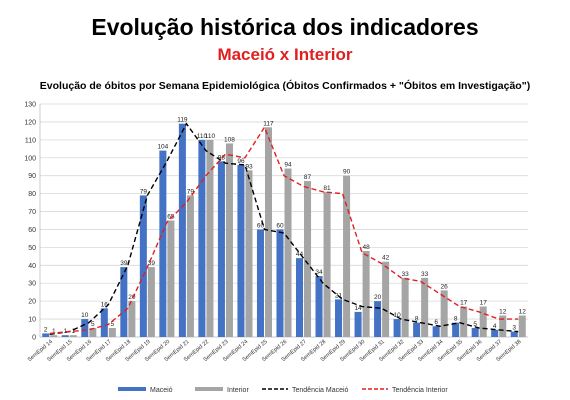  What do you see at coordinates (210, 136) in the screenshot?
I see `data-label-interior: 110` at bounding box center [210, 136].